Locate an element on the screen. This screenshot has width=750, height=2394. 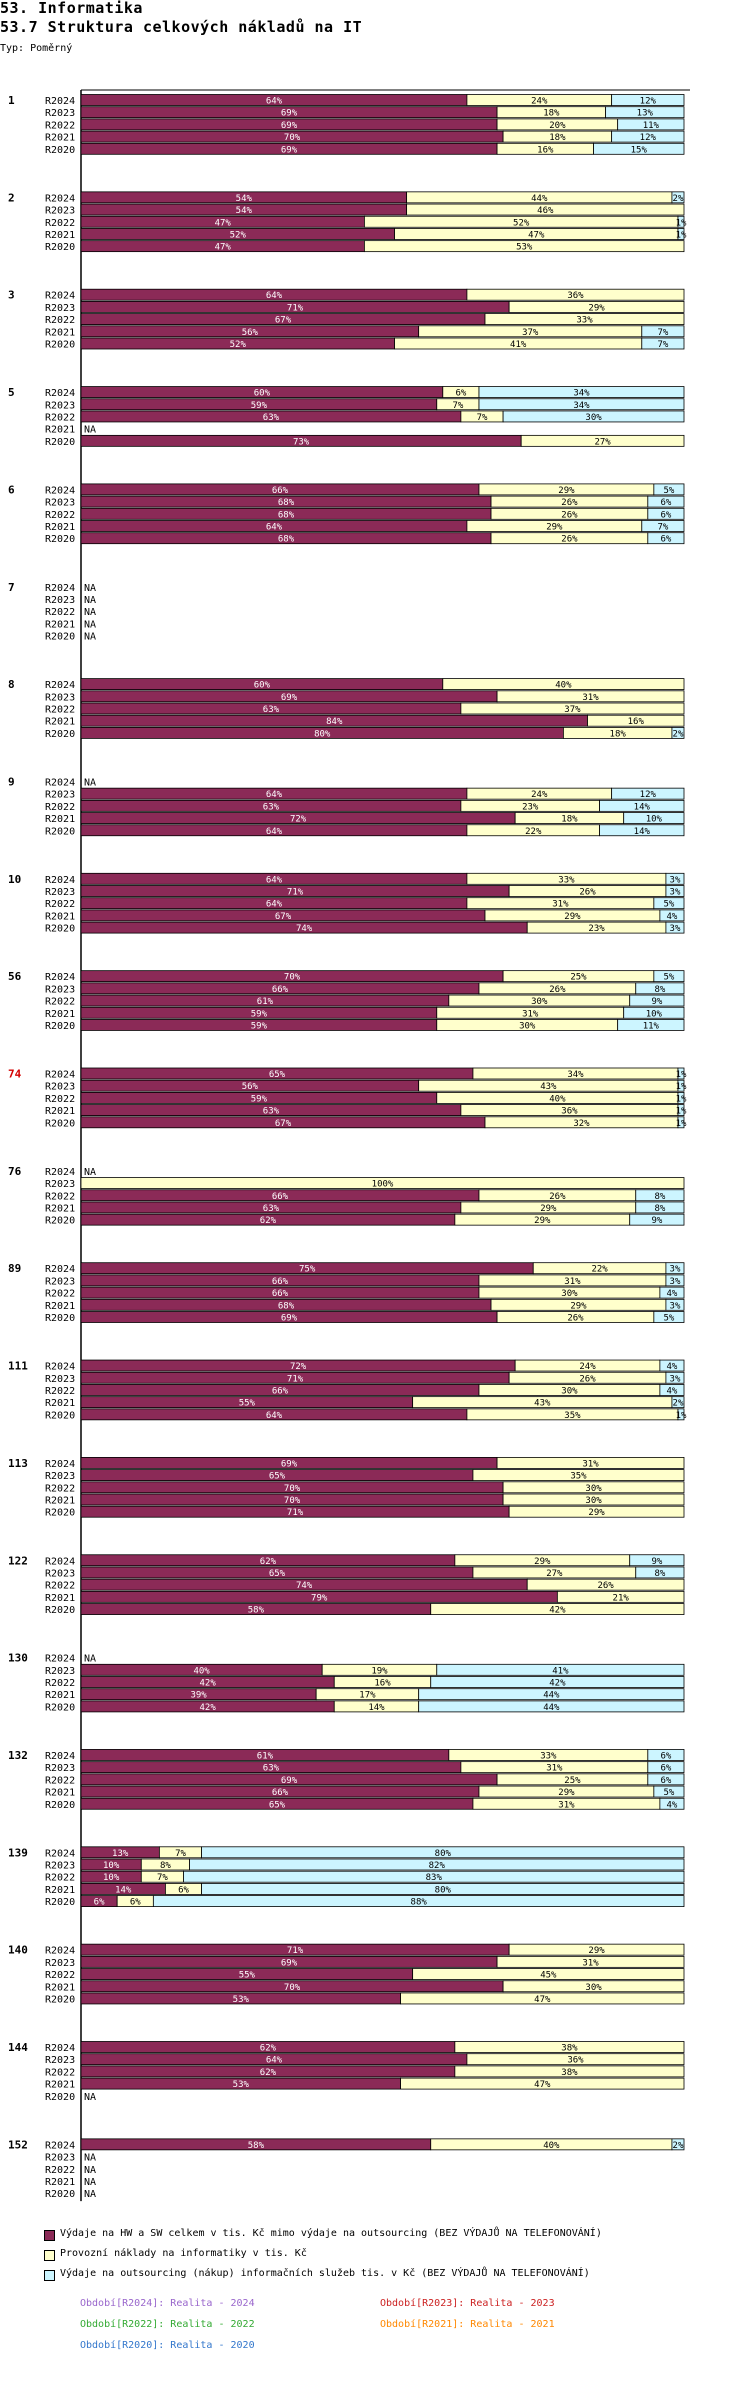
bar-value-label: 66% is located at coordinates (280, 1391).